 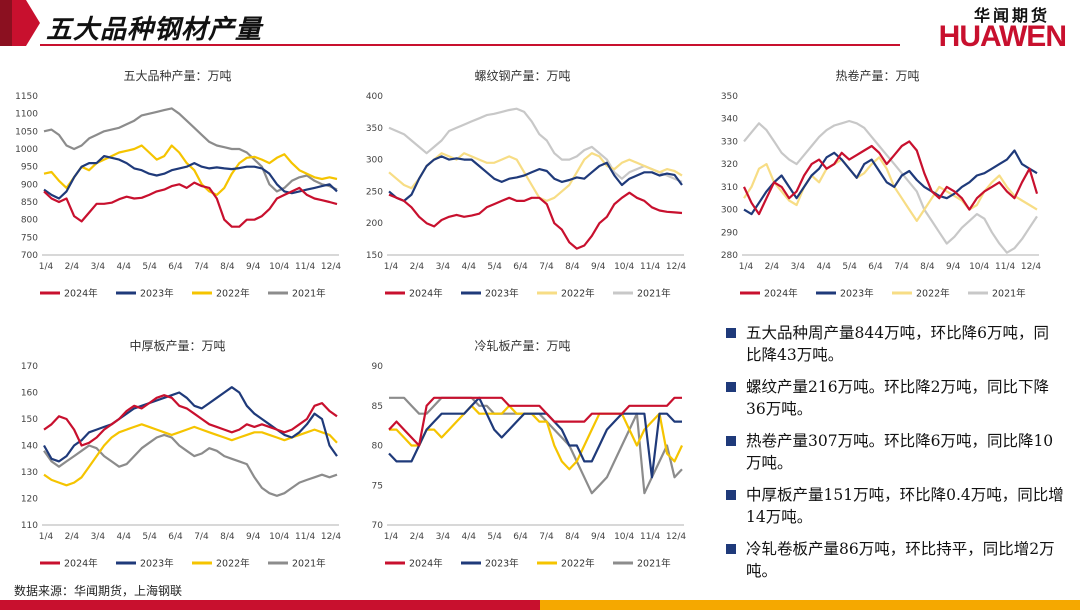 I want to click on header-underline, so click(x=470, y=45).